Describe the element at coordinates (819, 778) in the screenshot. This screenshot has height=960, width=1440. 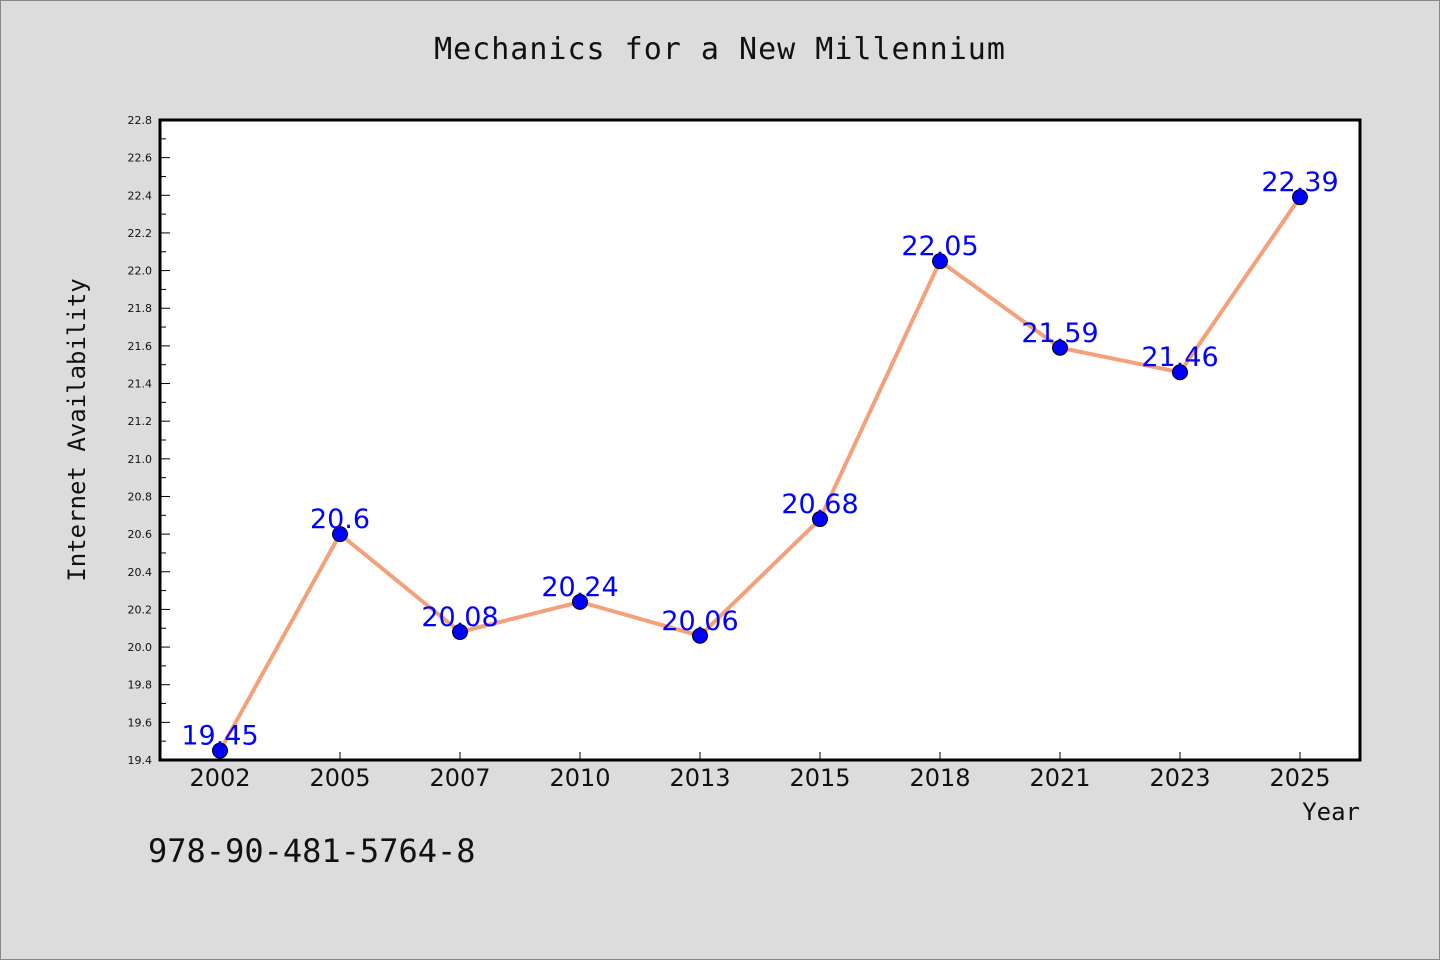
I see `x-tick-label: 2015` at that location.